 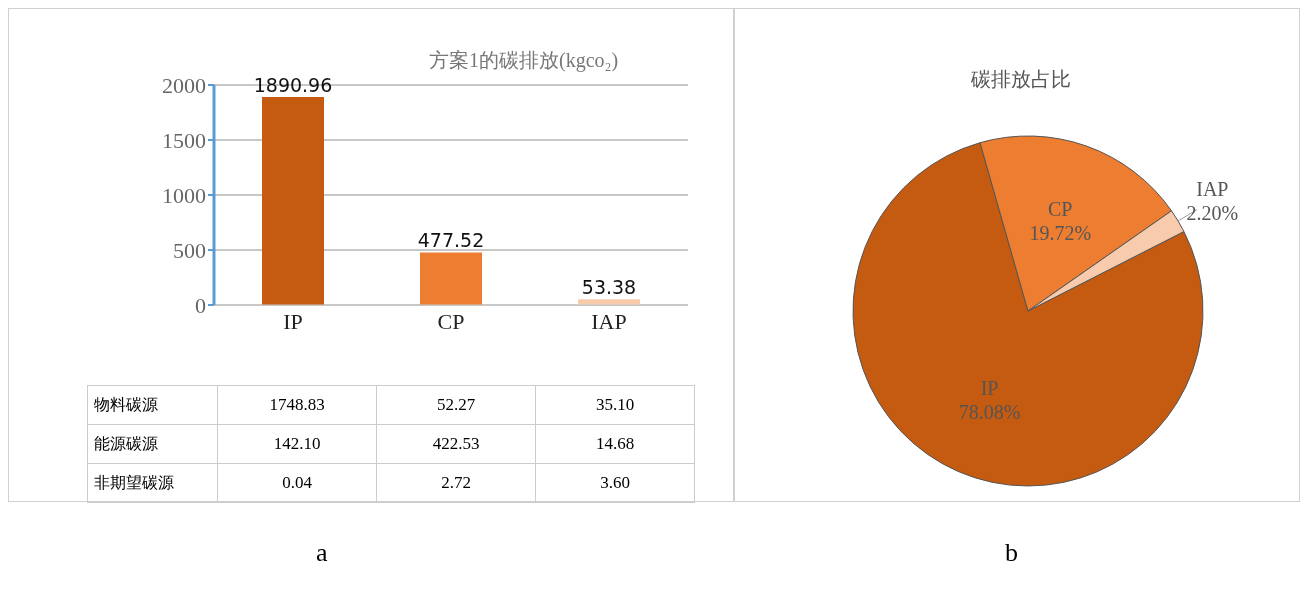 What do you see at coordinates (297, 443) in the screenshot?
I see `text: 142.10` at bounding box center [297, 443].